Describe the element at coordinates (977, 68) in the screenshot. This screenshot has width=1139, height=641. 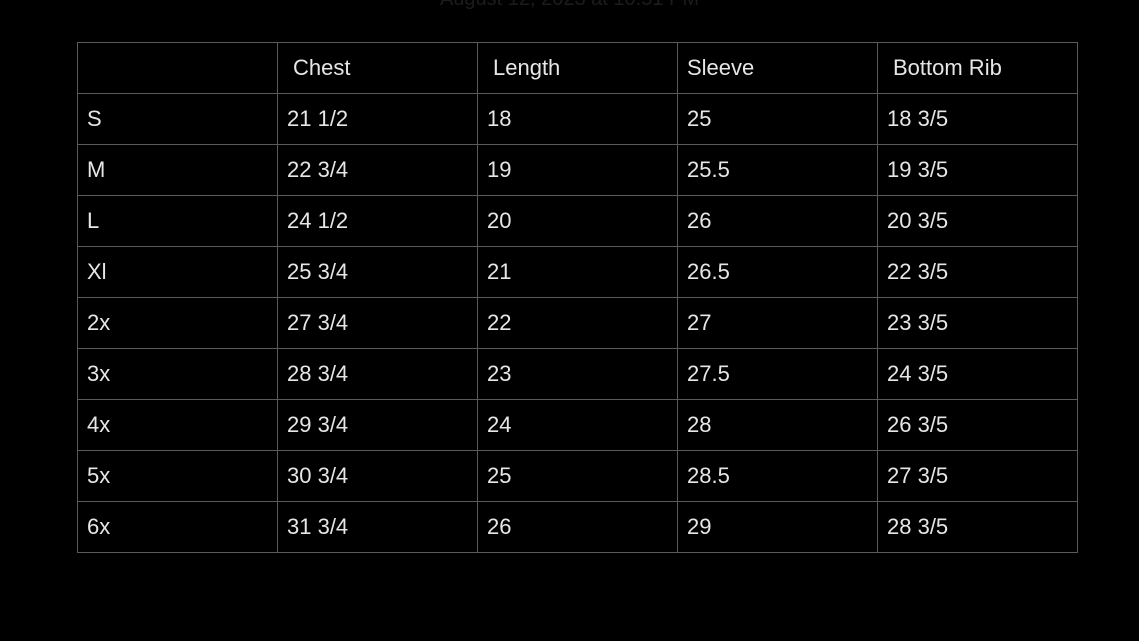
I see `header-cell: Bottom Rib` at that location.